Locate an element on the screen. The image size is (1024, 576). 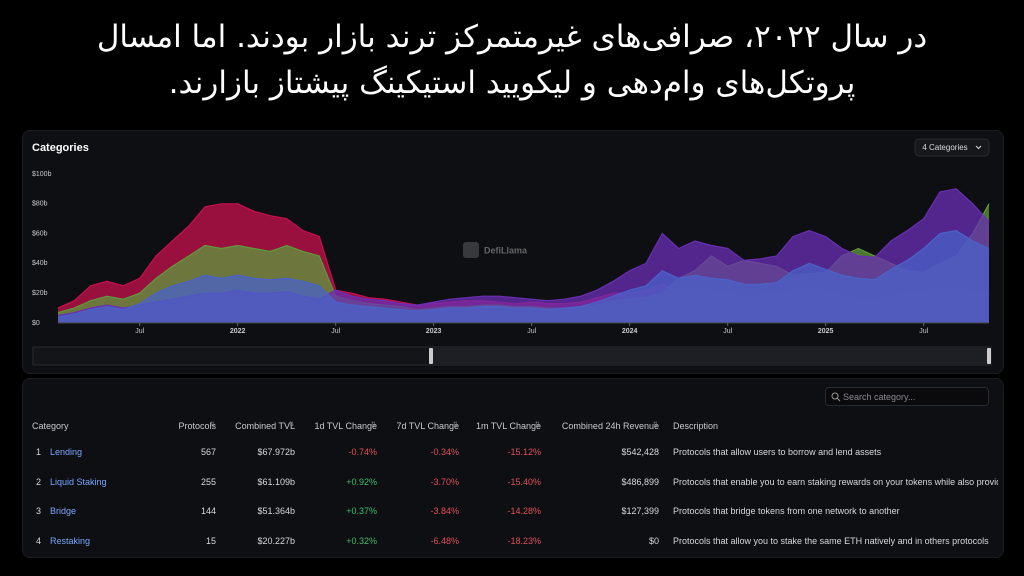
y-tick-label: $60b is located at coordinates (40, 233).